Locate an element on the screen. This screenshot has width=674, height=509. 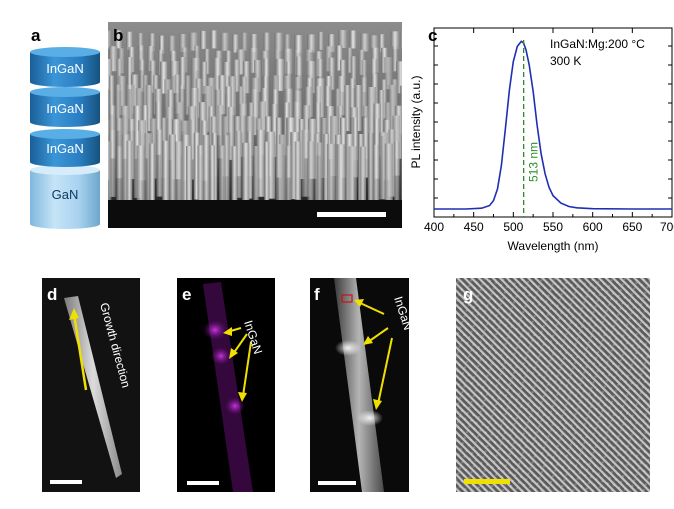
panel-label-d: d is located at coordinates (52, 294).